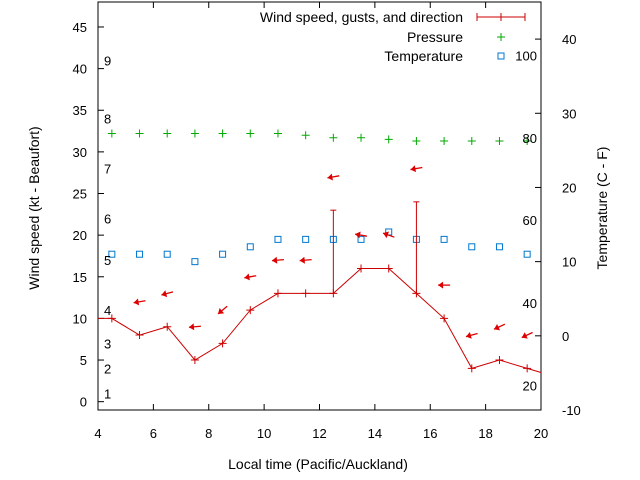  I want to click on legend-label-pressure: Pressure, so click(435, 37).